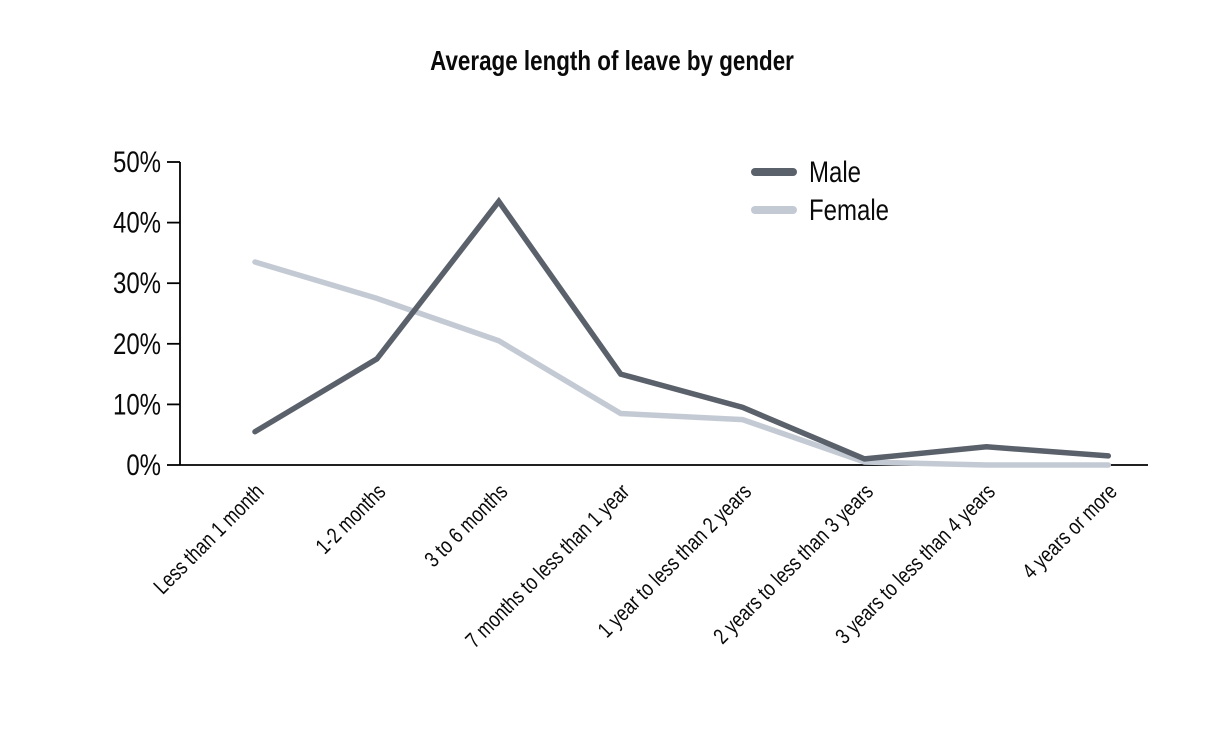  I want to click on x-category-label: 4 years or more, so click(1070, 532).